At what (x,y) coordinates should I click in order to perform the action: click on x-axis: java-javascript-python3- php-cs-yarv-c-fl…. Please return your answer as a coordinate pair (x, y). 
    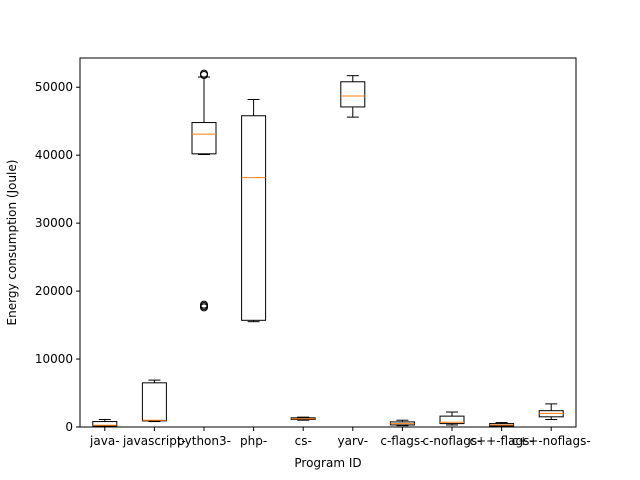
    Looking at the image, I should click on (340, 437).